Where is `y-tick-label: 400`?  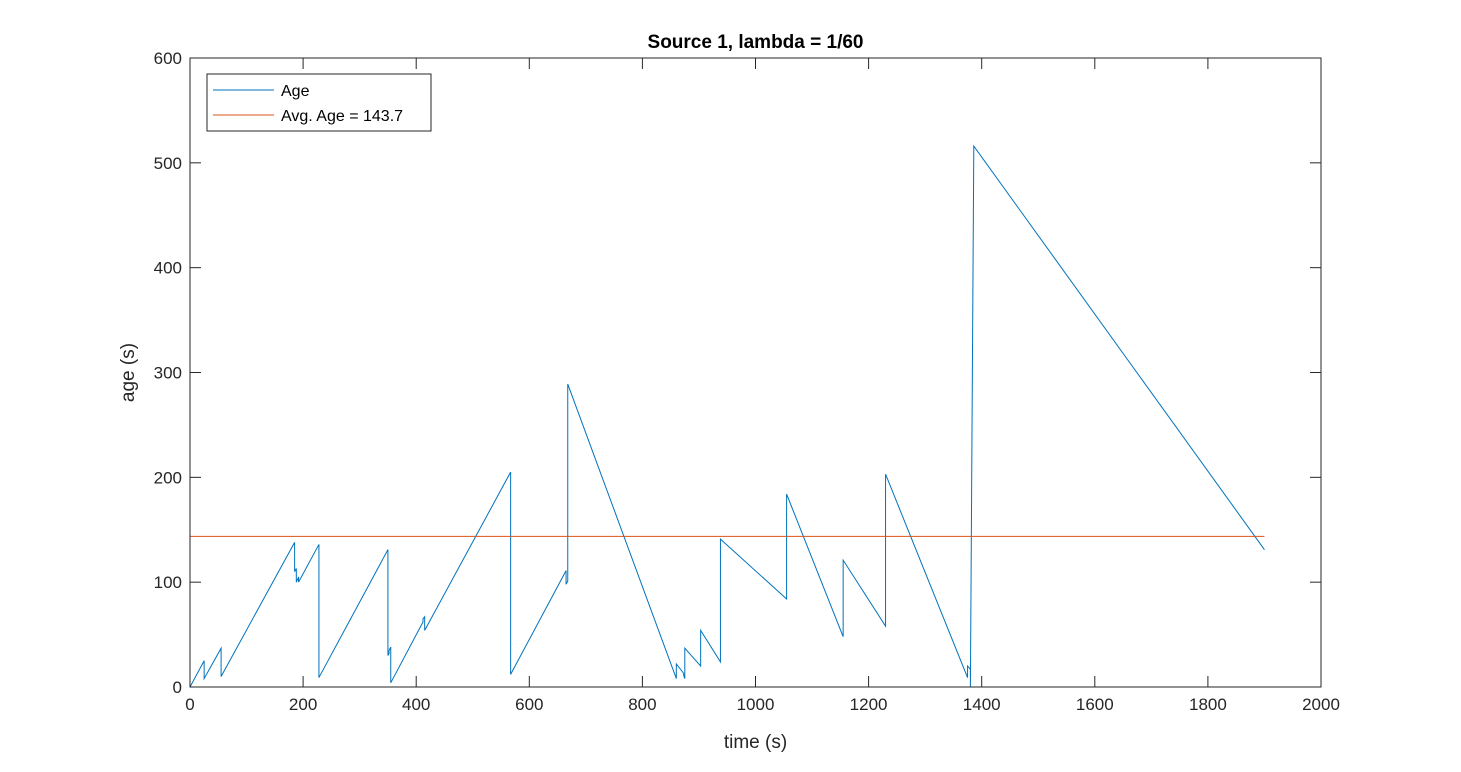 y-tick-label: 400 is located at coordinates (168, 268).